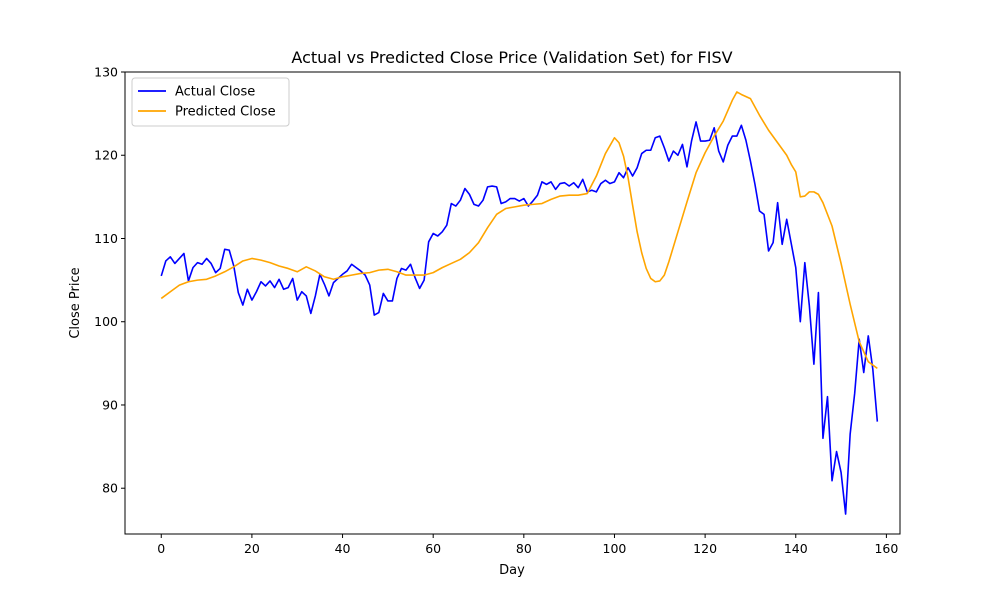  I want to click on y-tick-label: 120, so click(106, 155).